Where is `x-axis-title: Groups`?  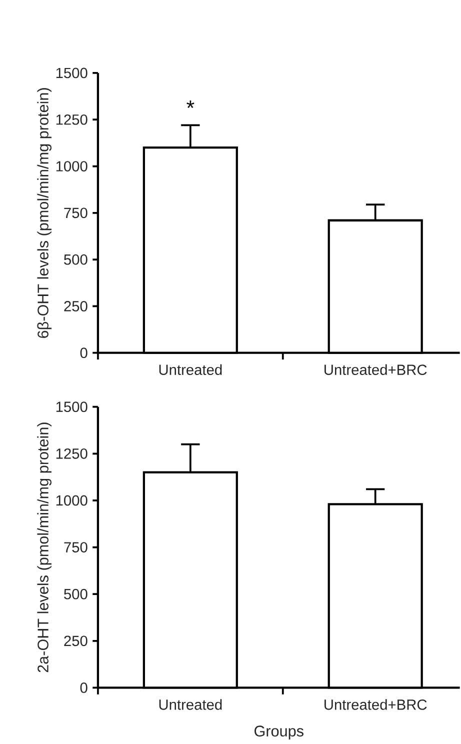 x-axis-title: Groups is located at coordinates (279, 733).